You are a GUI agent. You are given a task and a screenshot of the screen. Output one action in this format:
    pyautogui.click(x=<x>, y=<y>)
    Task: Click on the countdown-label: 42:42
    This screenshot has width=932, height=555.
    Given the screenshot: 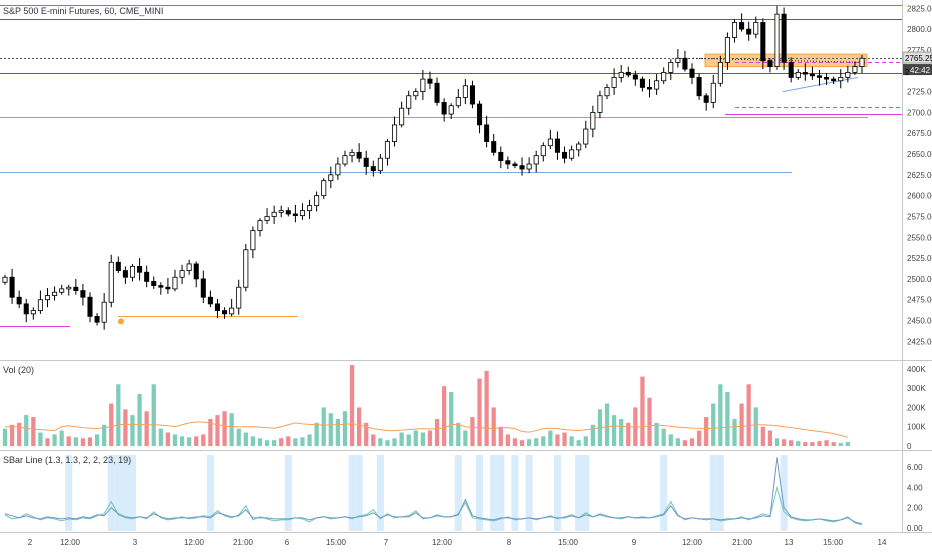 What is the action you would take?
    pyautogui.click(x=920, y=70)
    